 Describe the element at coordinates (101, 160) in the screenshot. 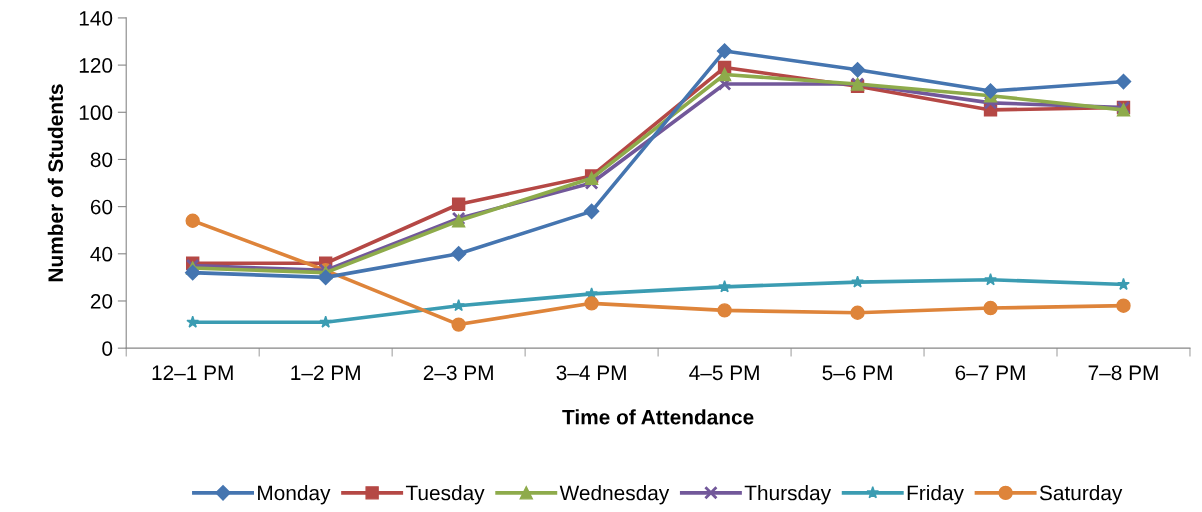

I see `y-tick-label: 80` at that location.